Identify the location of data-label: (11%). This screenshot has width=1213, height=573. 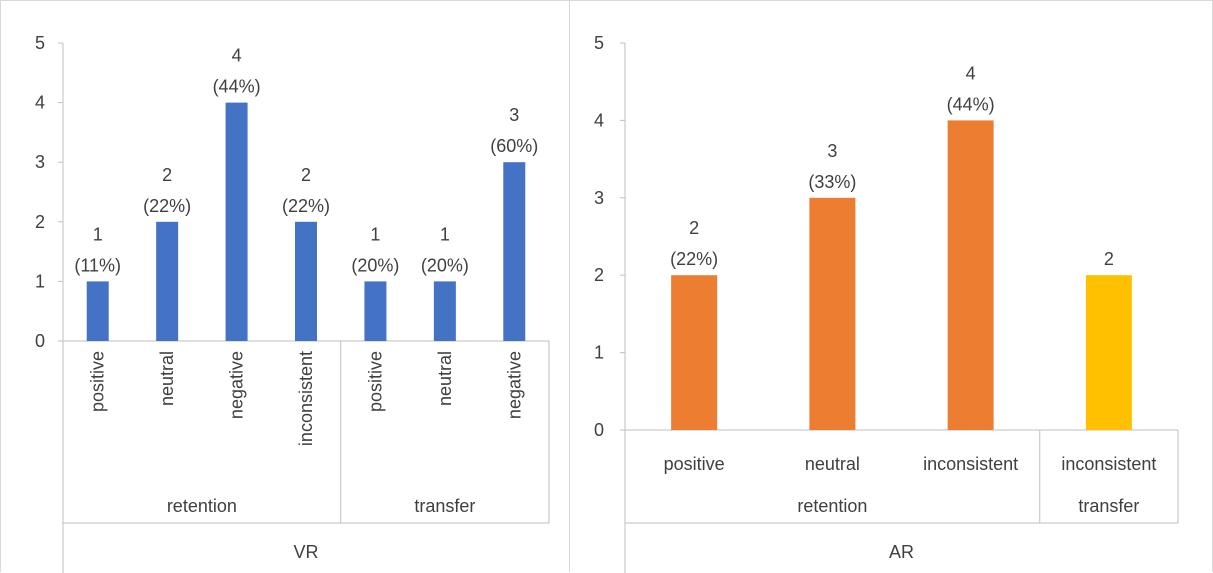
(97, 265).